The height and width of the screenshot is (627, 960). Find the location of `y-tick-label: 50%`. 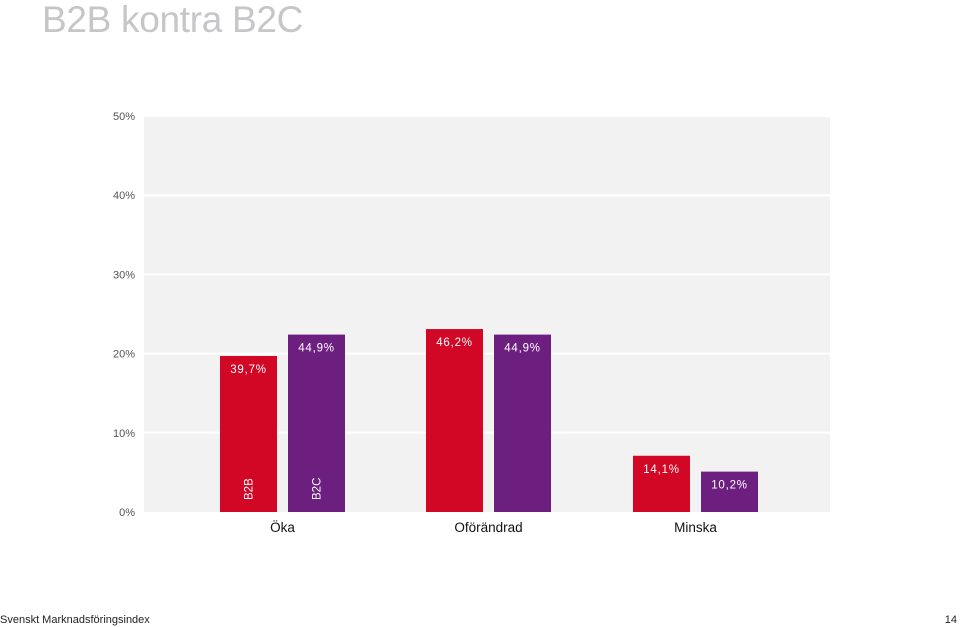

y-tick-label: 50% is located at coordinates (124, 117).